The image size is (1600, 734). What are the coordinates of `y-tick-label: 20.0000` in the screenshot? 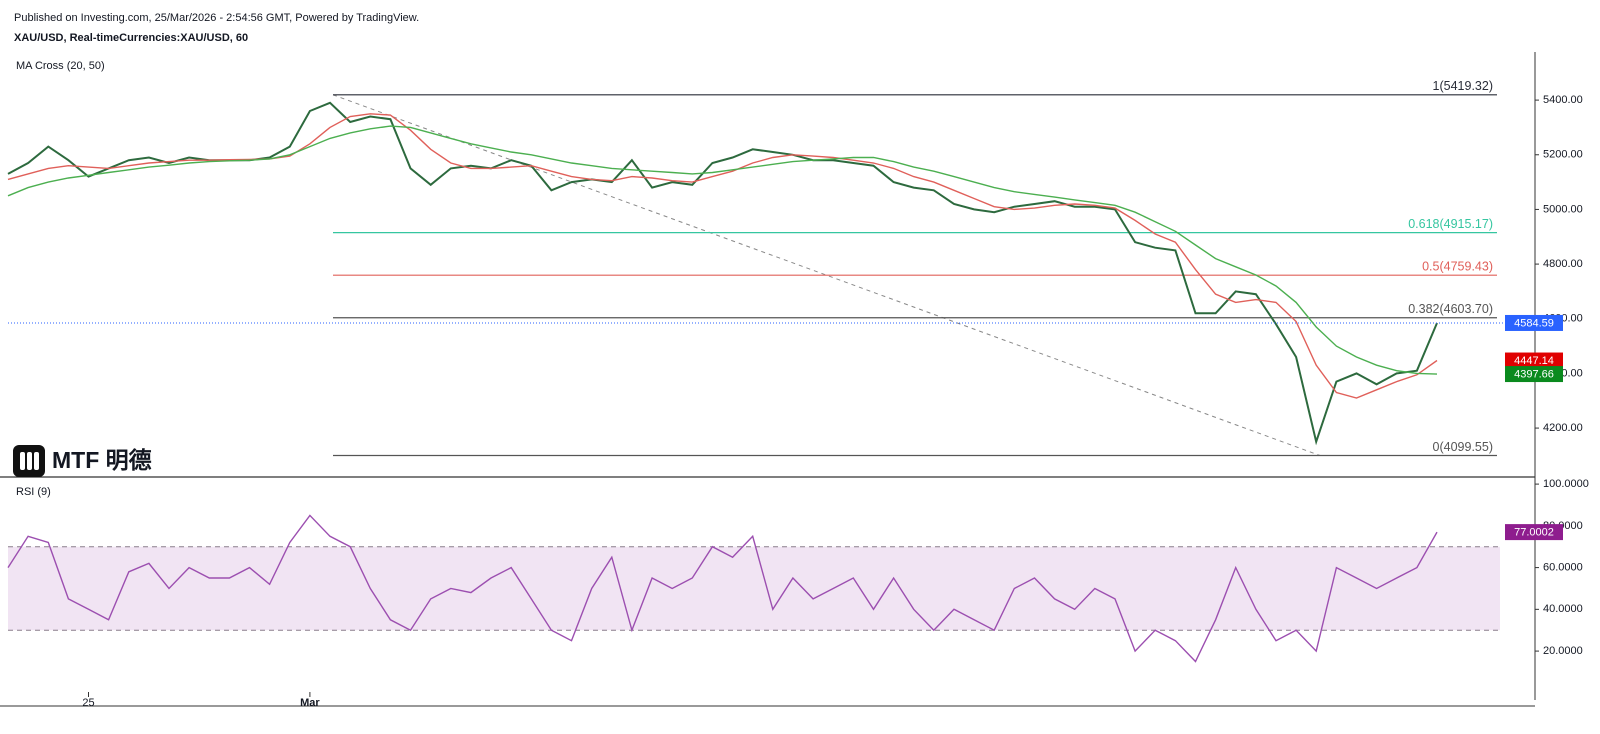 It's located at (1563, 651).